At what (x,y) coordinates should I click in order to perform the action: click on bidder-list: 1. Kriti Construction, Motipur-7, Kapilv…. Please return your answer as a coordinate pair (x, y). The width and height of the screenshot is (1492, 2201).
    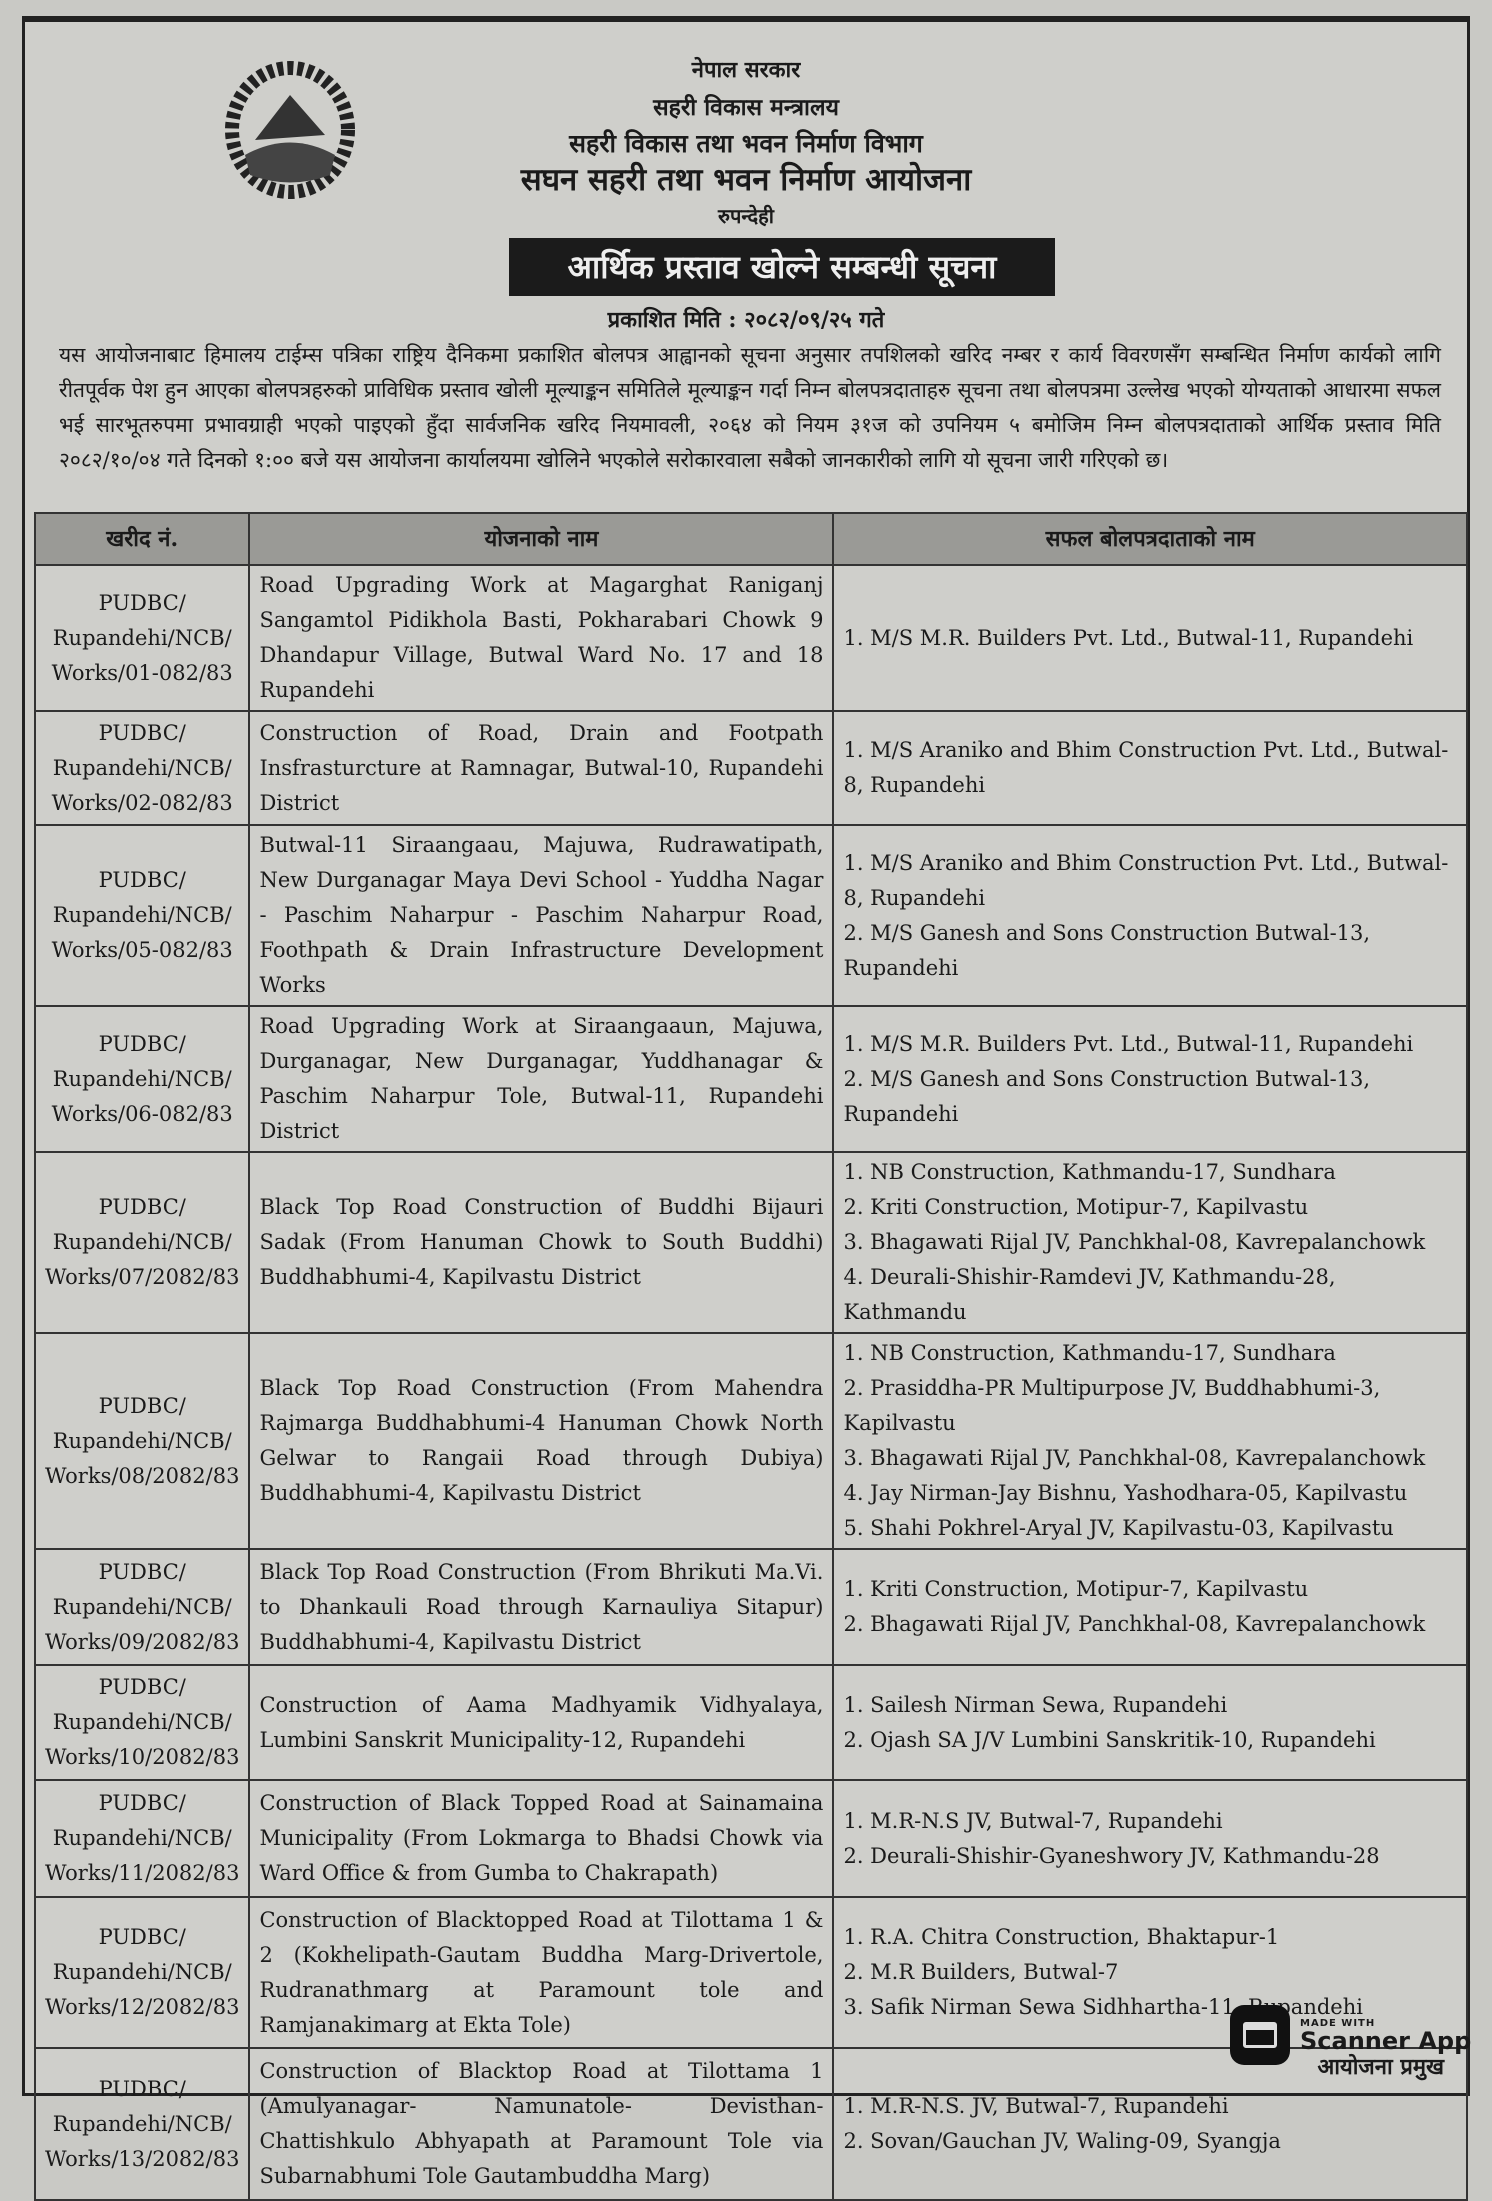
    Looking at the image, I should click on (1150, 1607).